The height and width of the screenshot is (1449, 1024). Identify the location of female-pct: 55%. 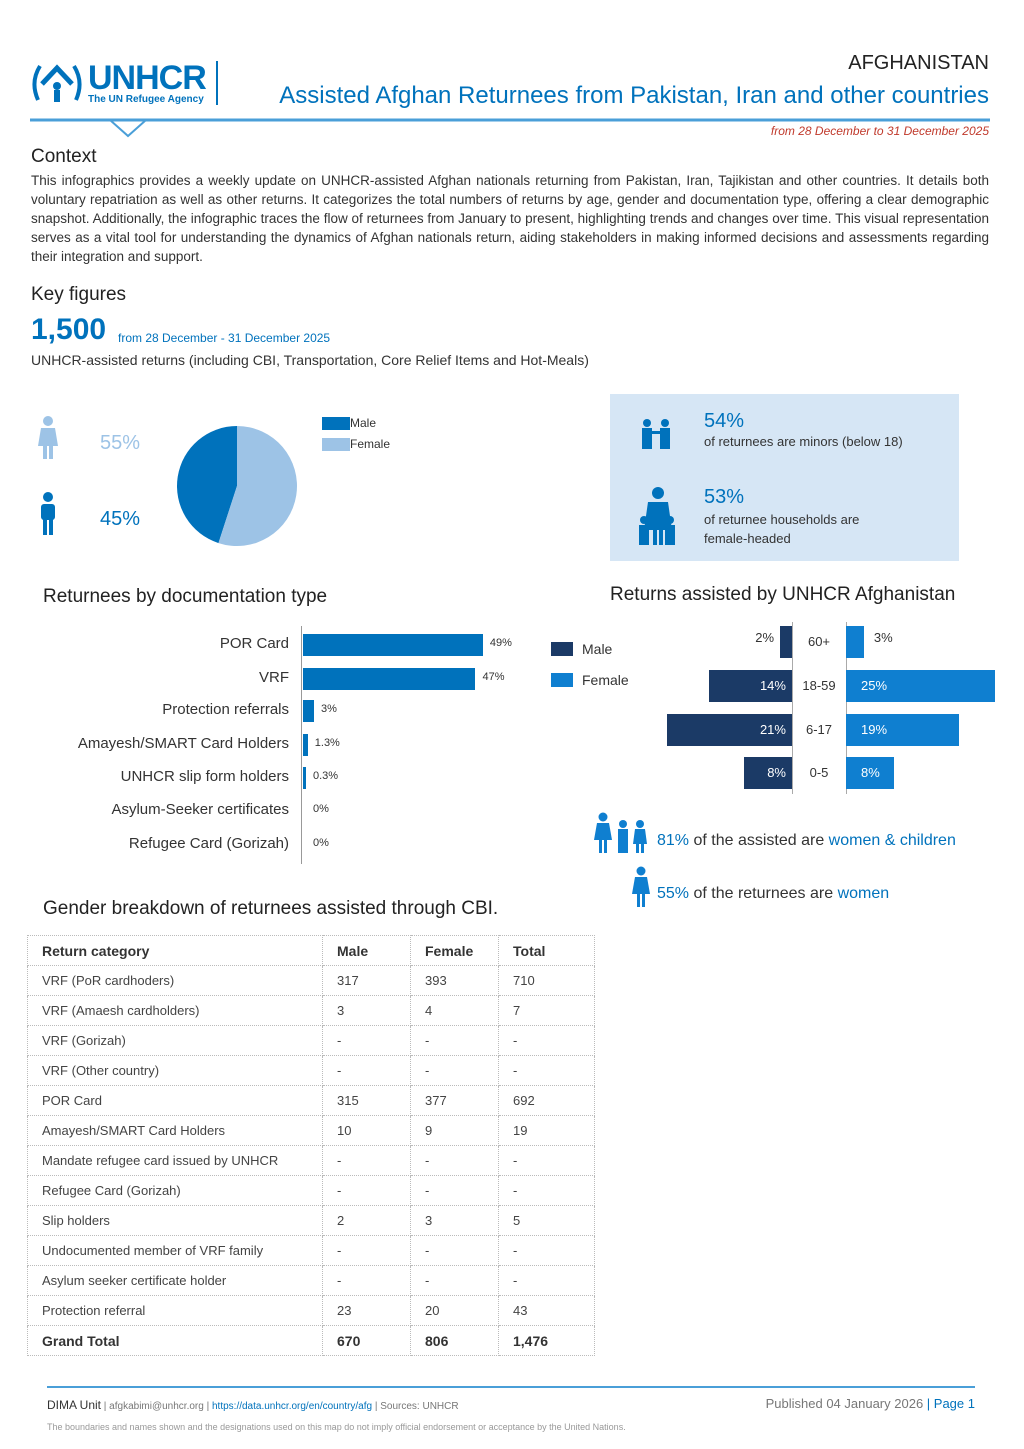
(120, 443).